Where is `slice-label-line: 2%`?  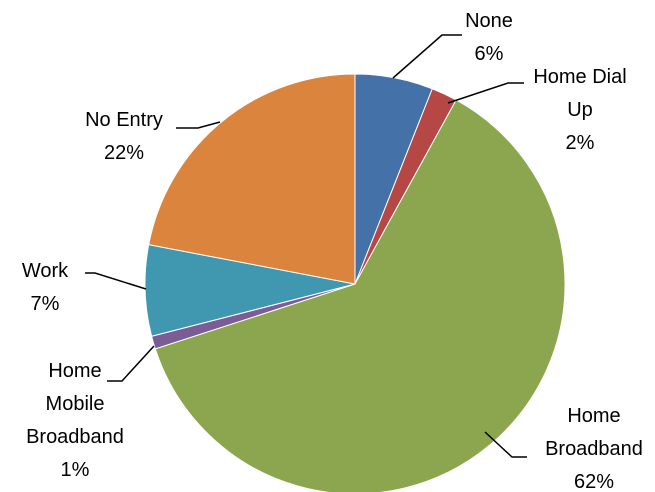 slice-label-line: 2% is located at coordinates (580, 143).